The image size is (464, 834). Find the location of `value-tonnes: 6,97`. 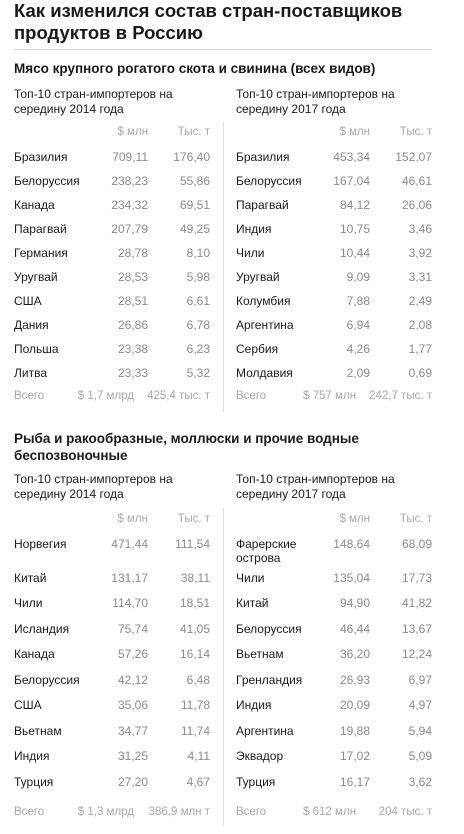

value-tonnes: 6,97 is located at coordinates (420, 679).